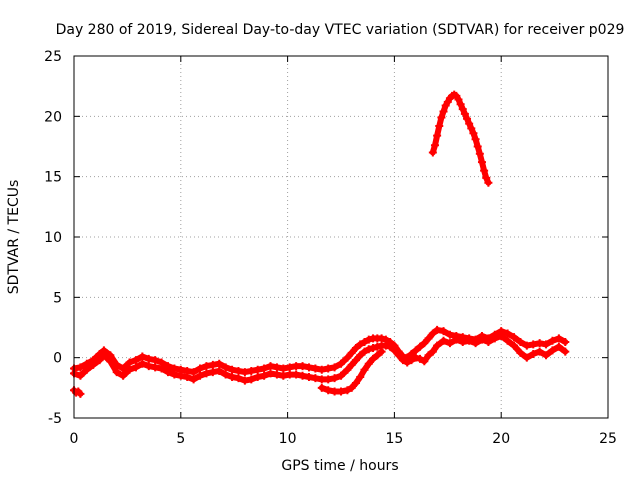 The height and width of the screenshot is (480, 640). I want to click on x-tick-label: 0, so click(74, 439).